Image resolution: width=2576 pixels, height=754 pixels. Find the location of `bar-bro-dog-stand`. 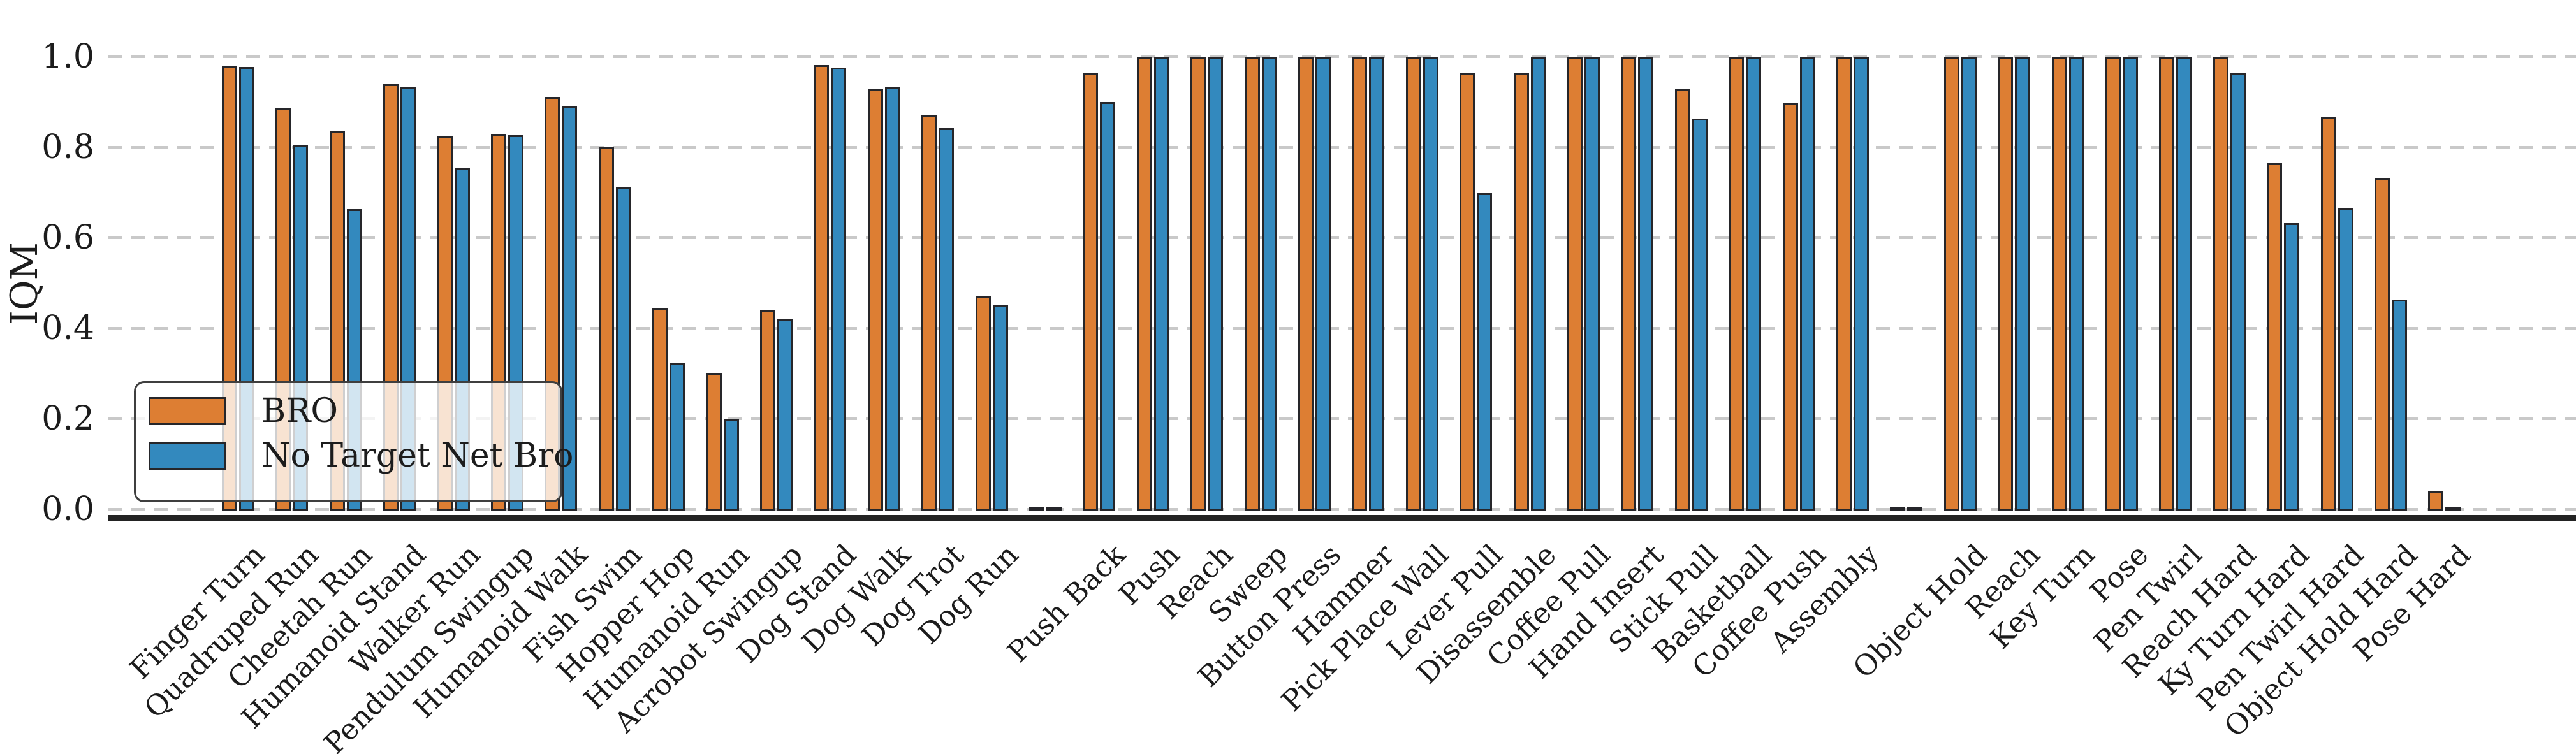

bar-bro-dog-stand is located at coordinates (821, 288).